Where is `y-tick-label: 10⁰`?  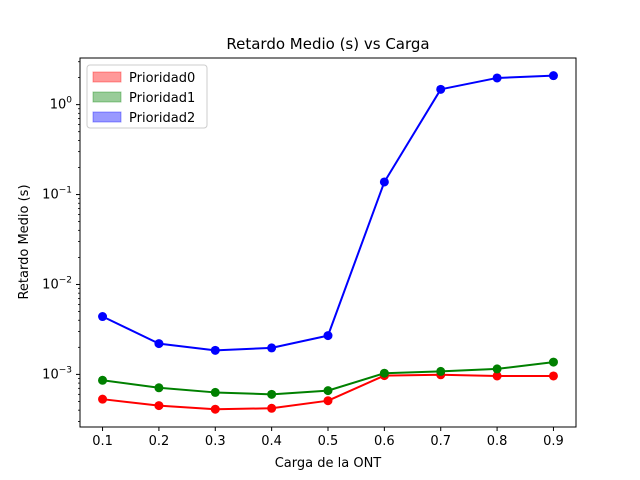 y-tick-label: 10⁰ is located at coordinates (61, 104).